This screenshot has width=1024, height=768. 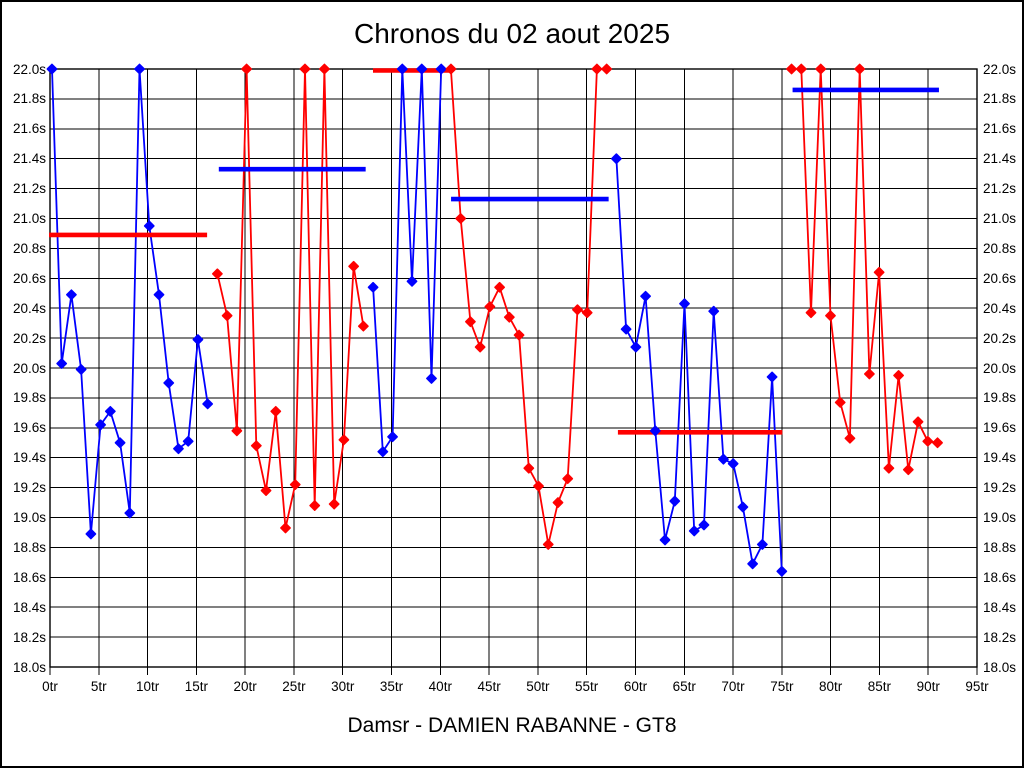 What do you see at coordinates (196, 686) in the screenshot?
I see `x-axis-label: 15tr` at bounding box center [196, 686].